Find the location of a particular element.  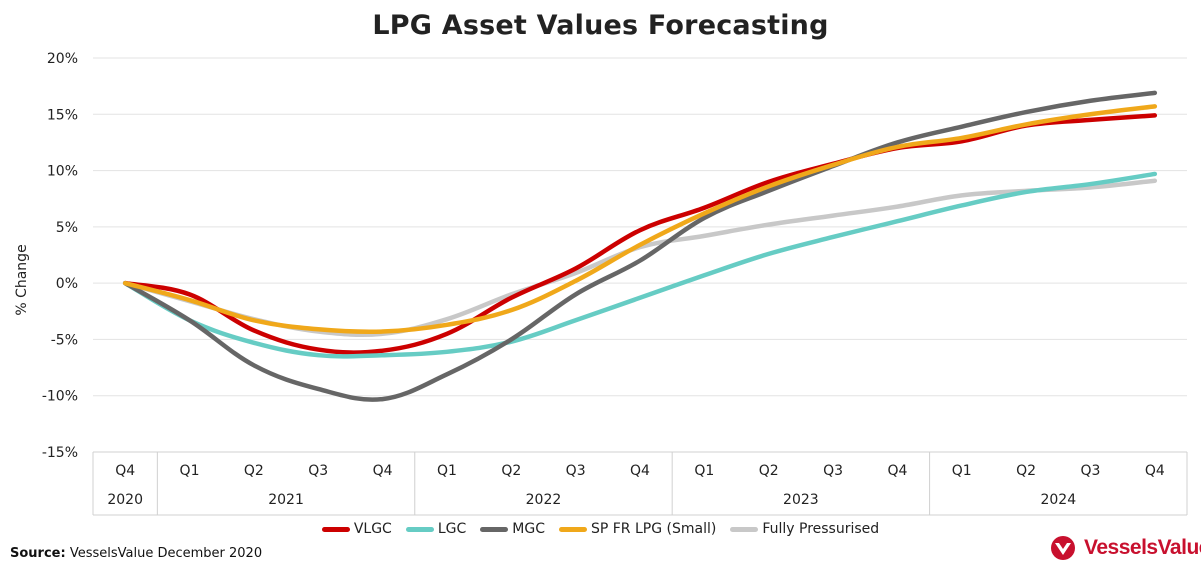

legend-item: MGC is located at coordinates (512, 529).